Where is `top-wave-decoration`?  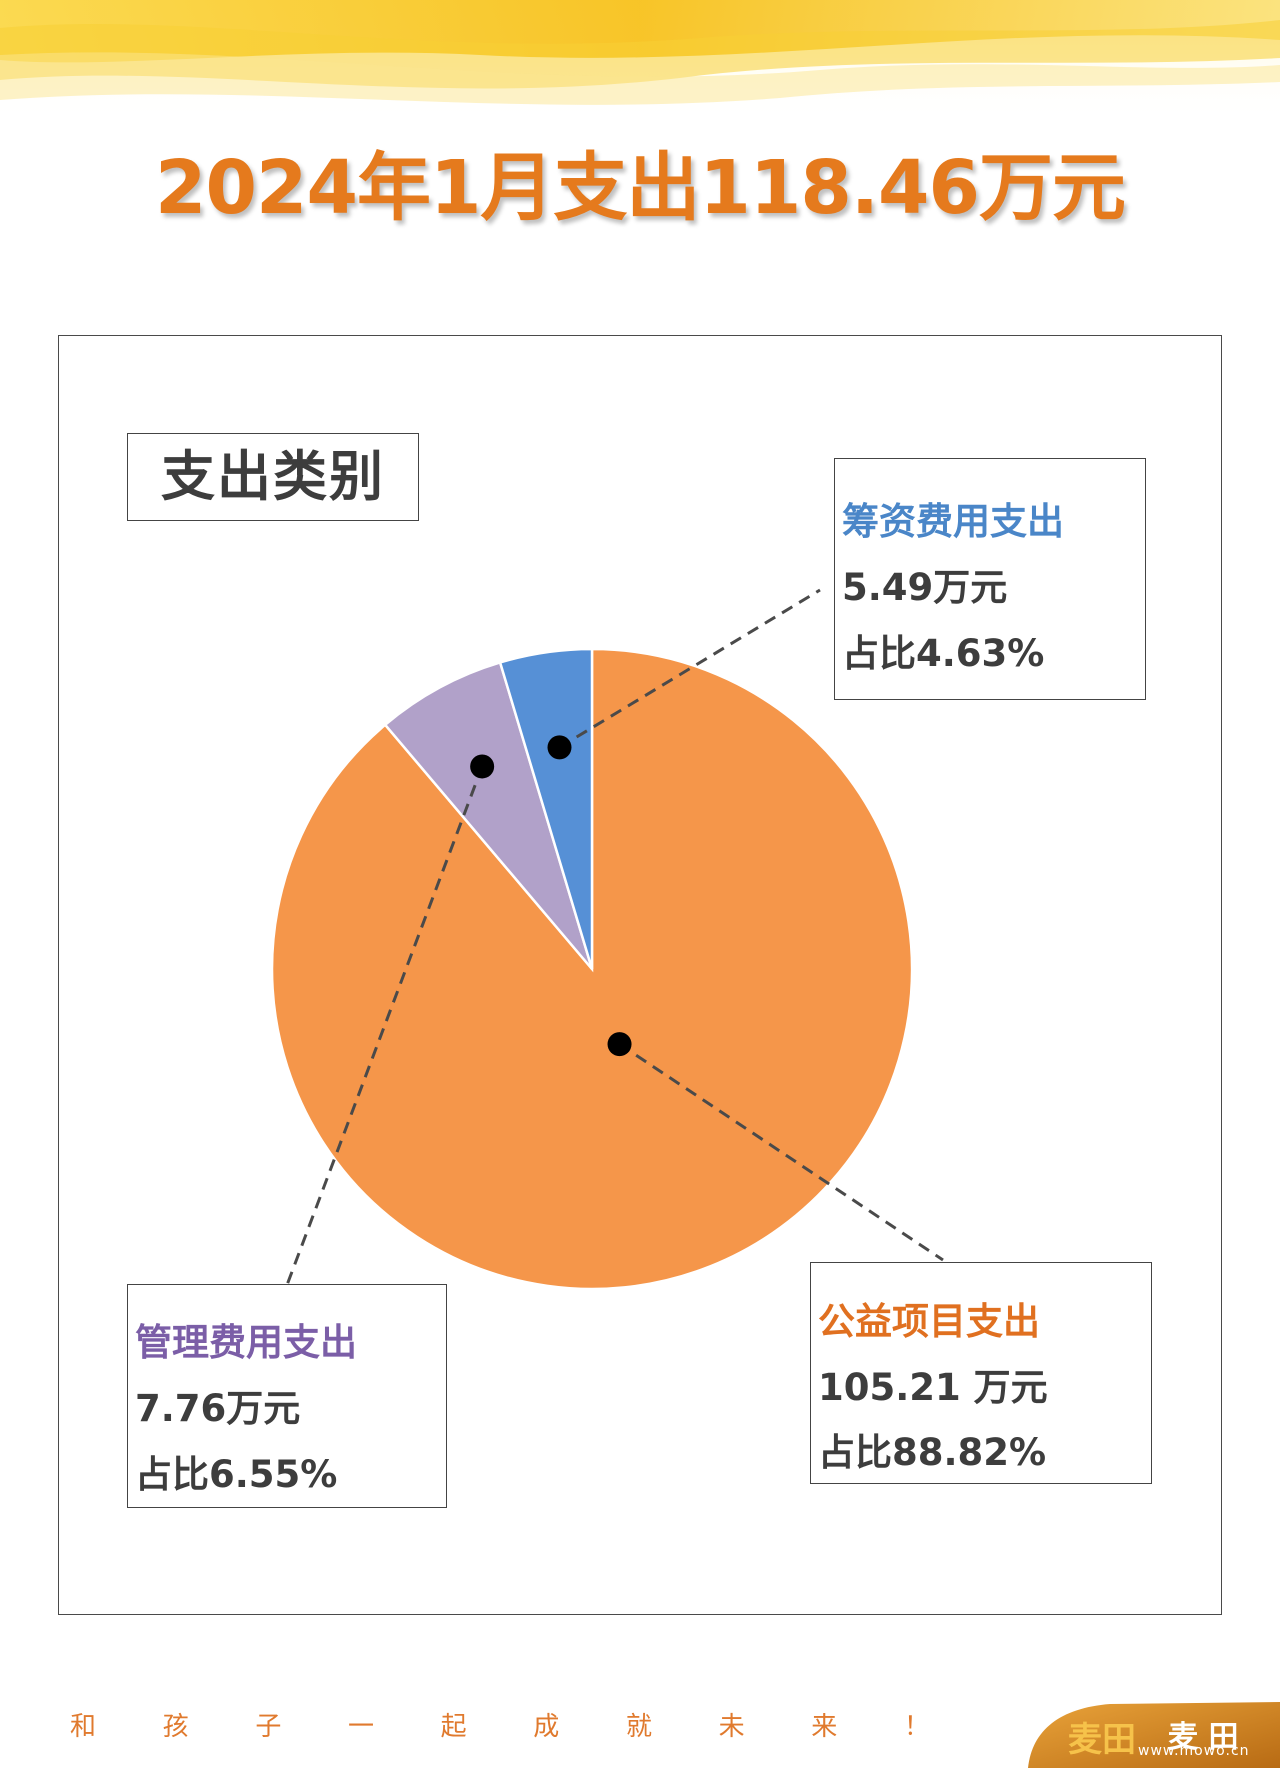 top-wave-decoration is located at coordinates (640, 60).